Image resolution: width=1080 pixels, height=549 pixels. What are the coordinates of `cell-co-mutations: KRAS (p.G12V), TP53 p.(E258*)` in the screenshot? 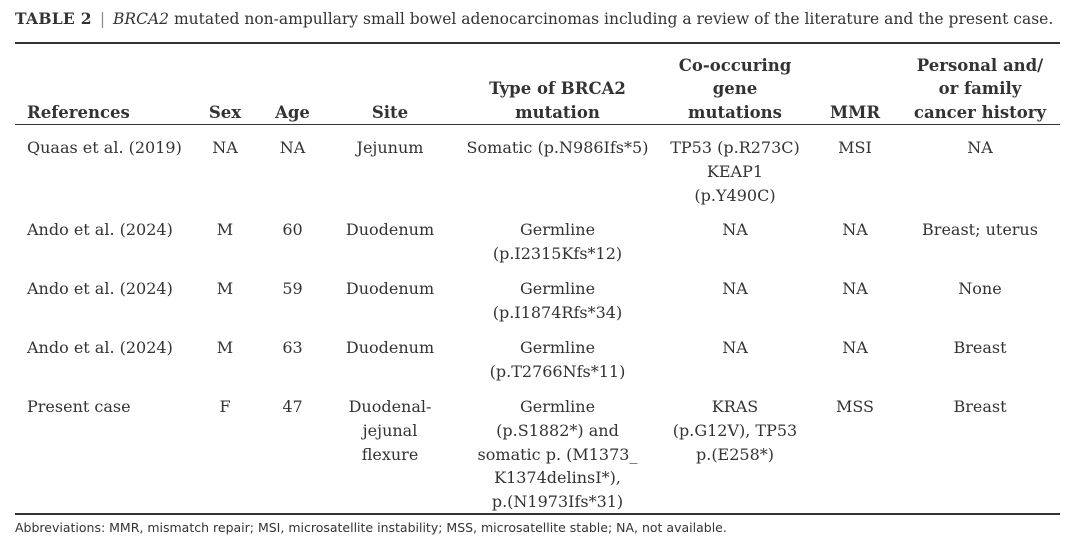 It's located at (735, 430).